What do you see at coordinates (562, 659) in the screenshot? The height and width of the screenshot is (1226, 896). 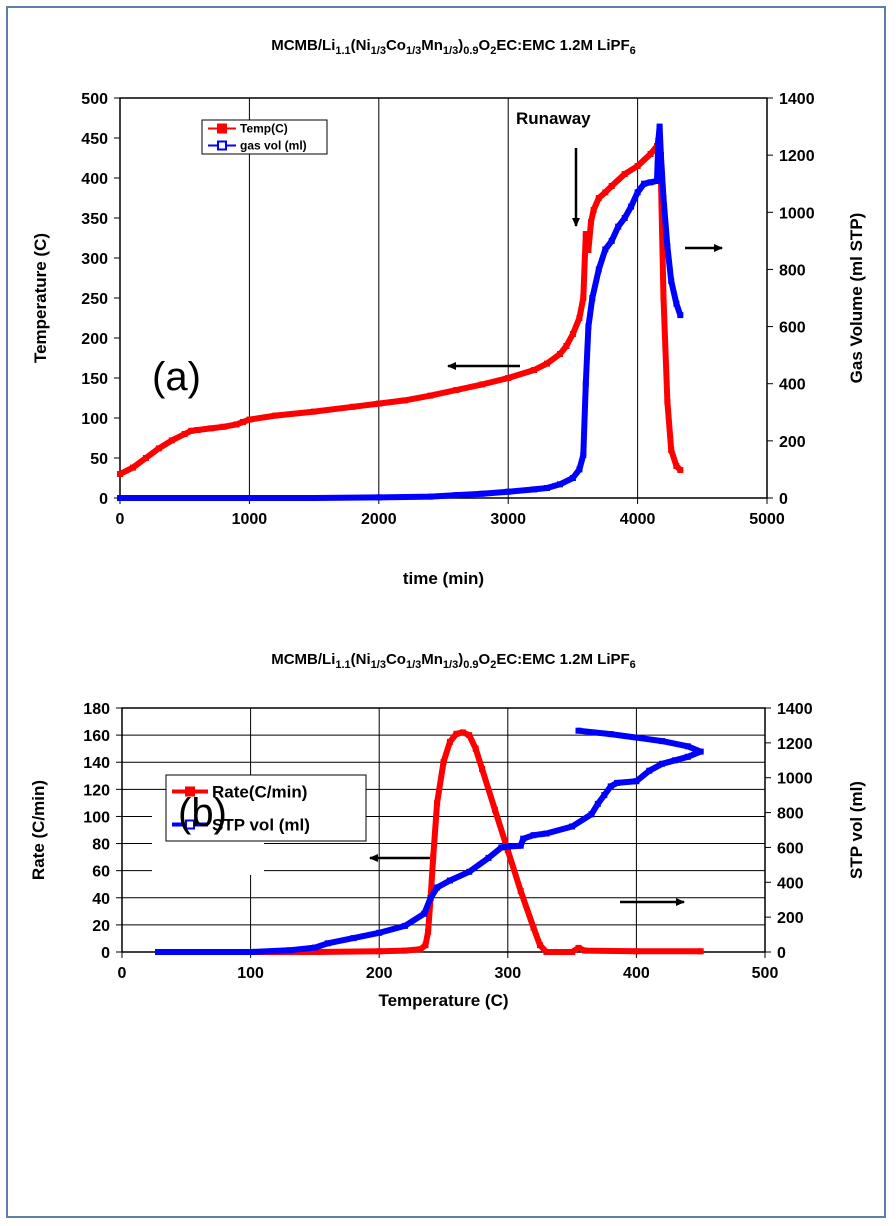 I see `title-part: EC:EMC 1.2M LiPF` at bounding box center [562, 659].